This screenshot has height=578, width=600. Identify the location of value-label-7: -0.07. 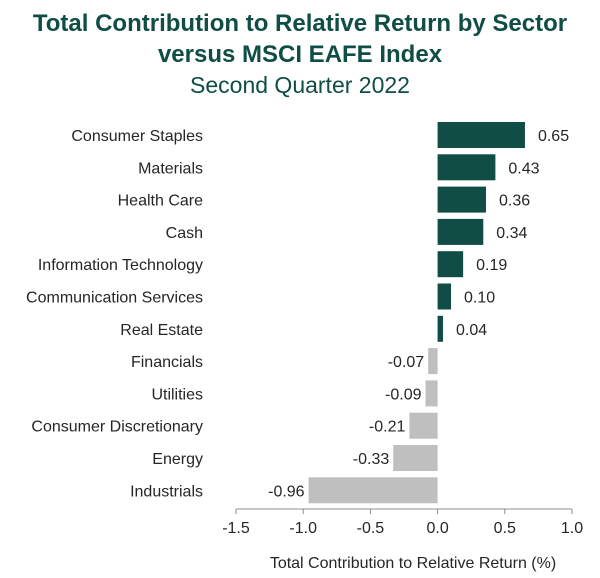
(406, 362).